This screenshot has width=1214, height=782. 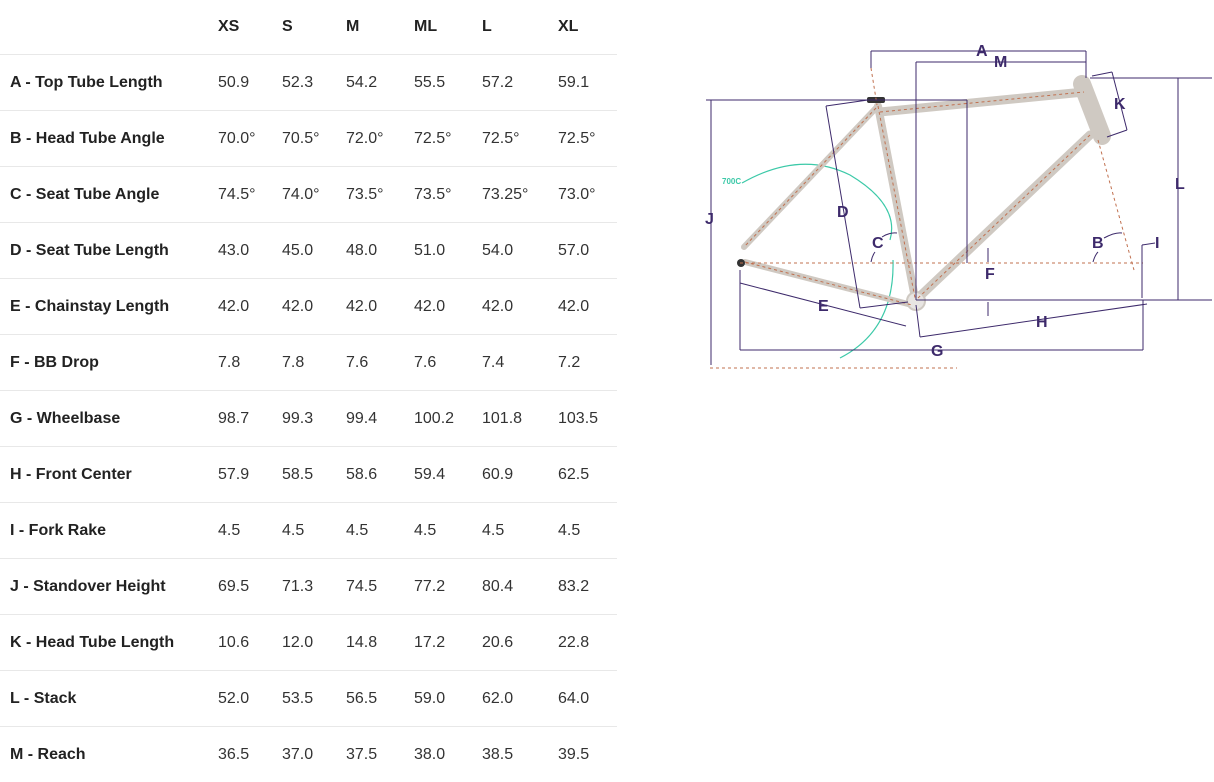 I want to click on table-row: H - Front Center 57.9 58.5 58.6 59.4 60.9 62.5, so click(x=308, y=474).